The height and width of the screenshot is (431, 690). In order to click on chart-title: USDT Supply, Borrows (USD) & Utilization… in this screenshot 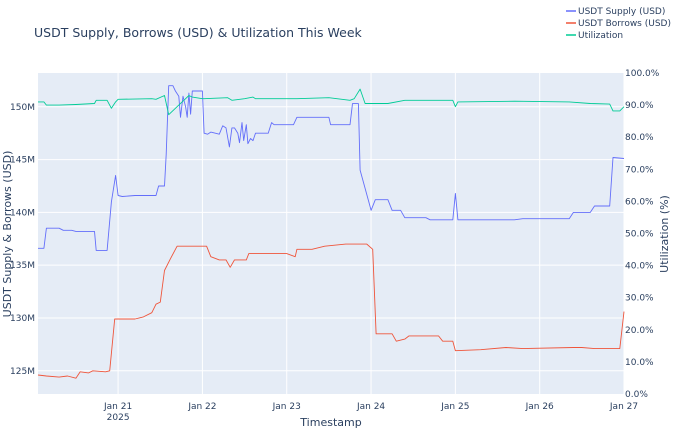, I will do `click(198, 32)`.